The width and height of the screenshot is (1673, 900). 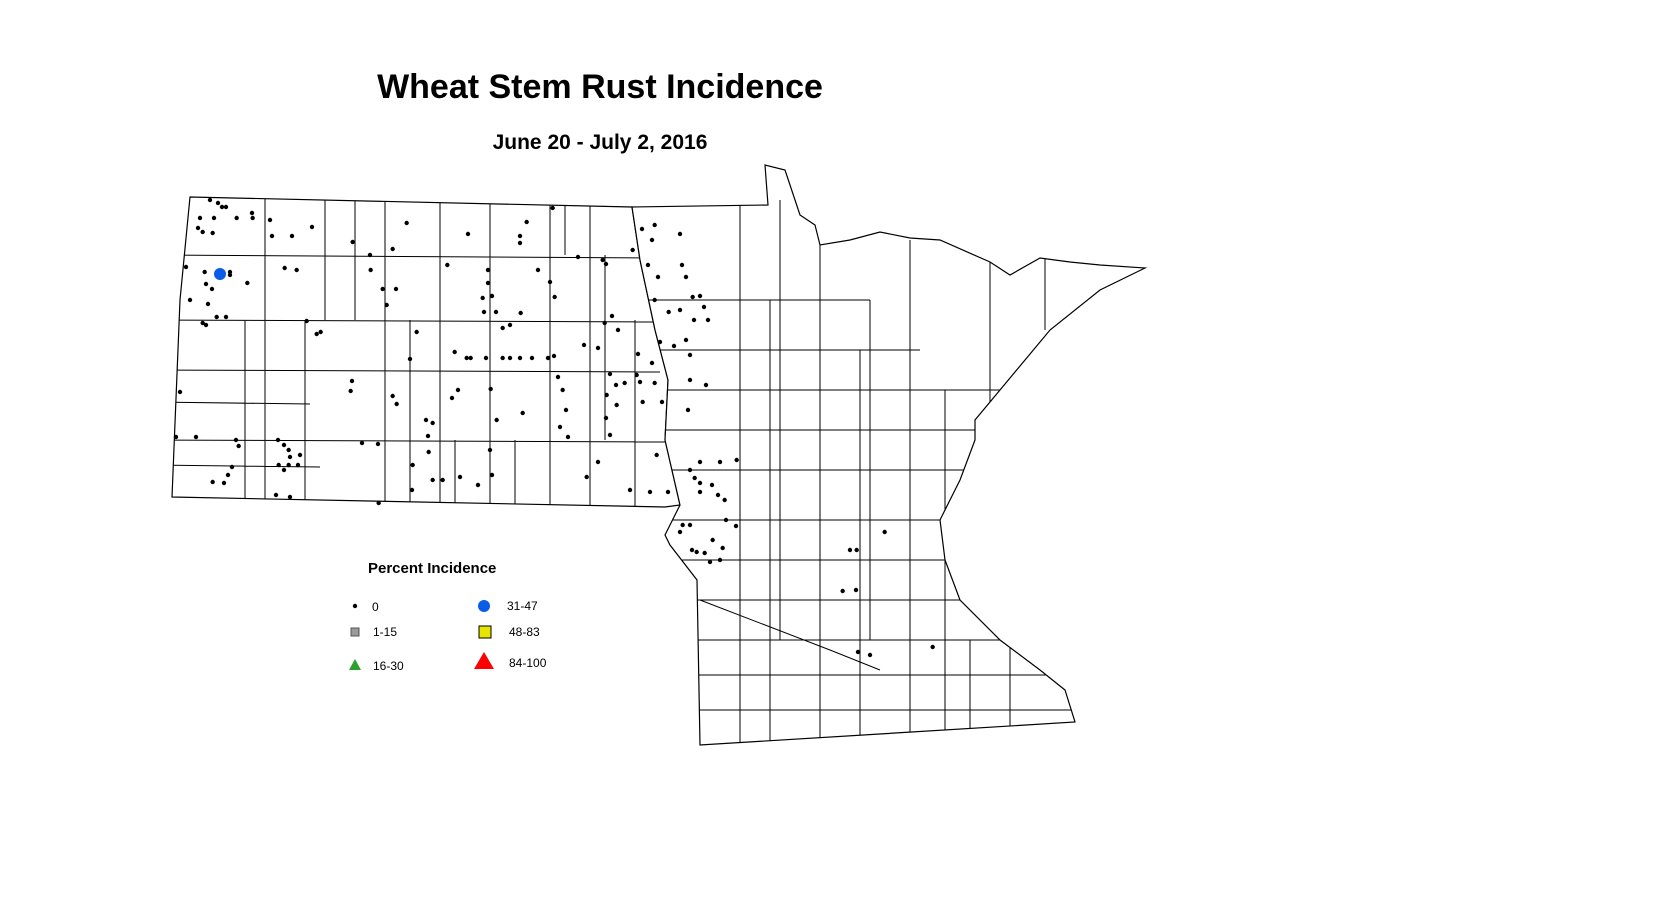 I want to click on legend-label: 0, so click(x=375, y=607).